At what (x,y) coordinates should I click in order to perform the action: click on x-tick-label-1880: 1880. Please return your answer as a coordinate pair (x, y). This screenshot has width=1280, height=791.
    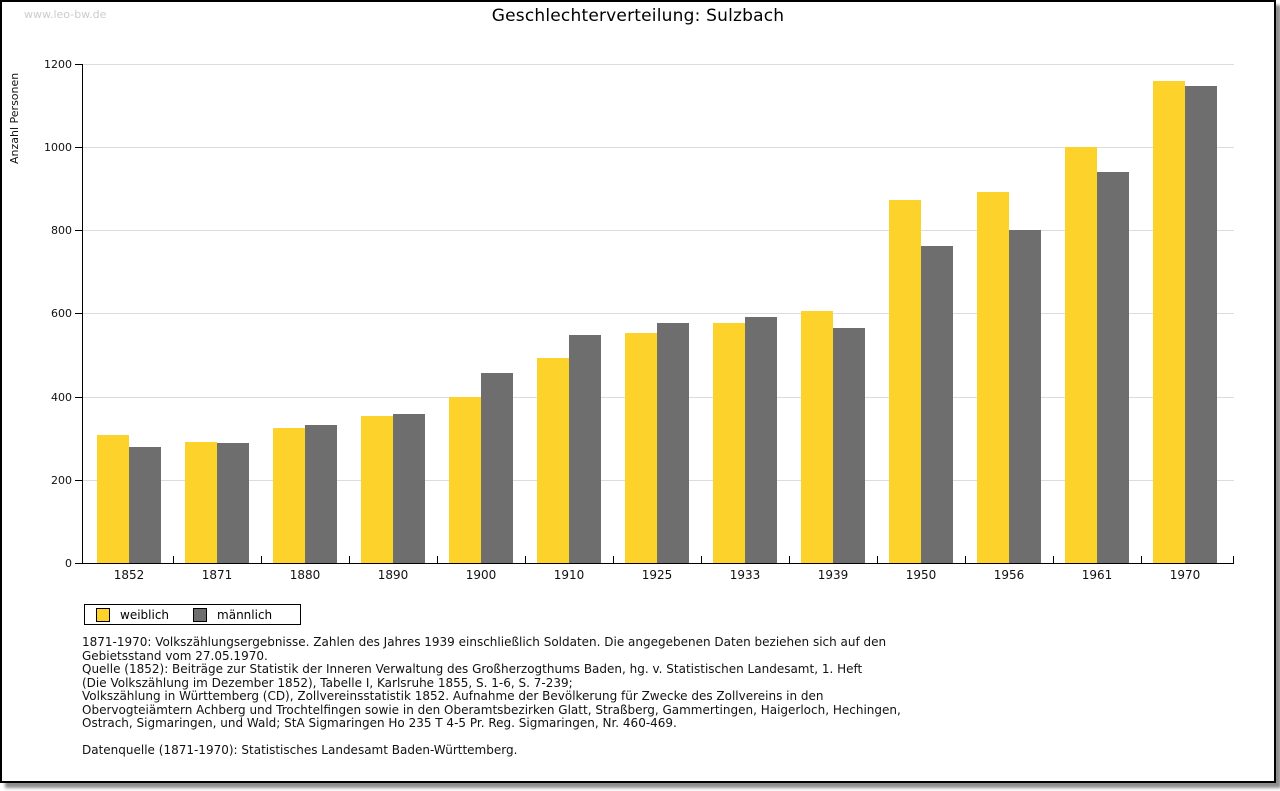
    Looking at the image, I should click on (305, 575).